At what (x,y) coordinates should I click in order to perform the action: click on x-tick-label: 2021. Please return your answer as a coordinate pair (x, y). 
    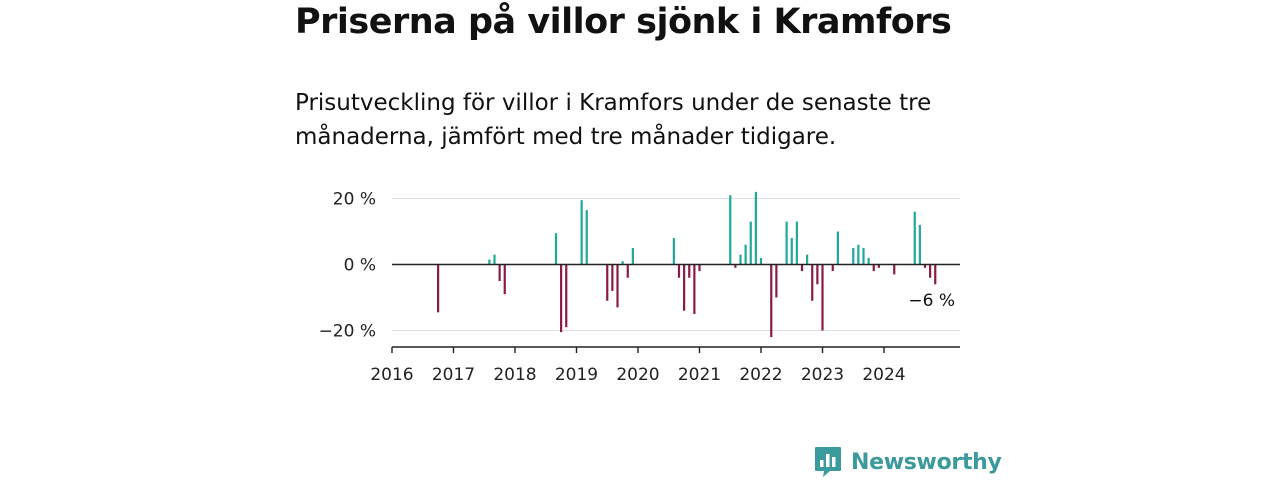
    Looking at the image, I should click on (699, 375).